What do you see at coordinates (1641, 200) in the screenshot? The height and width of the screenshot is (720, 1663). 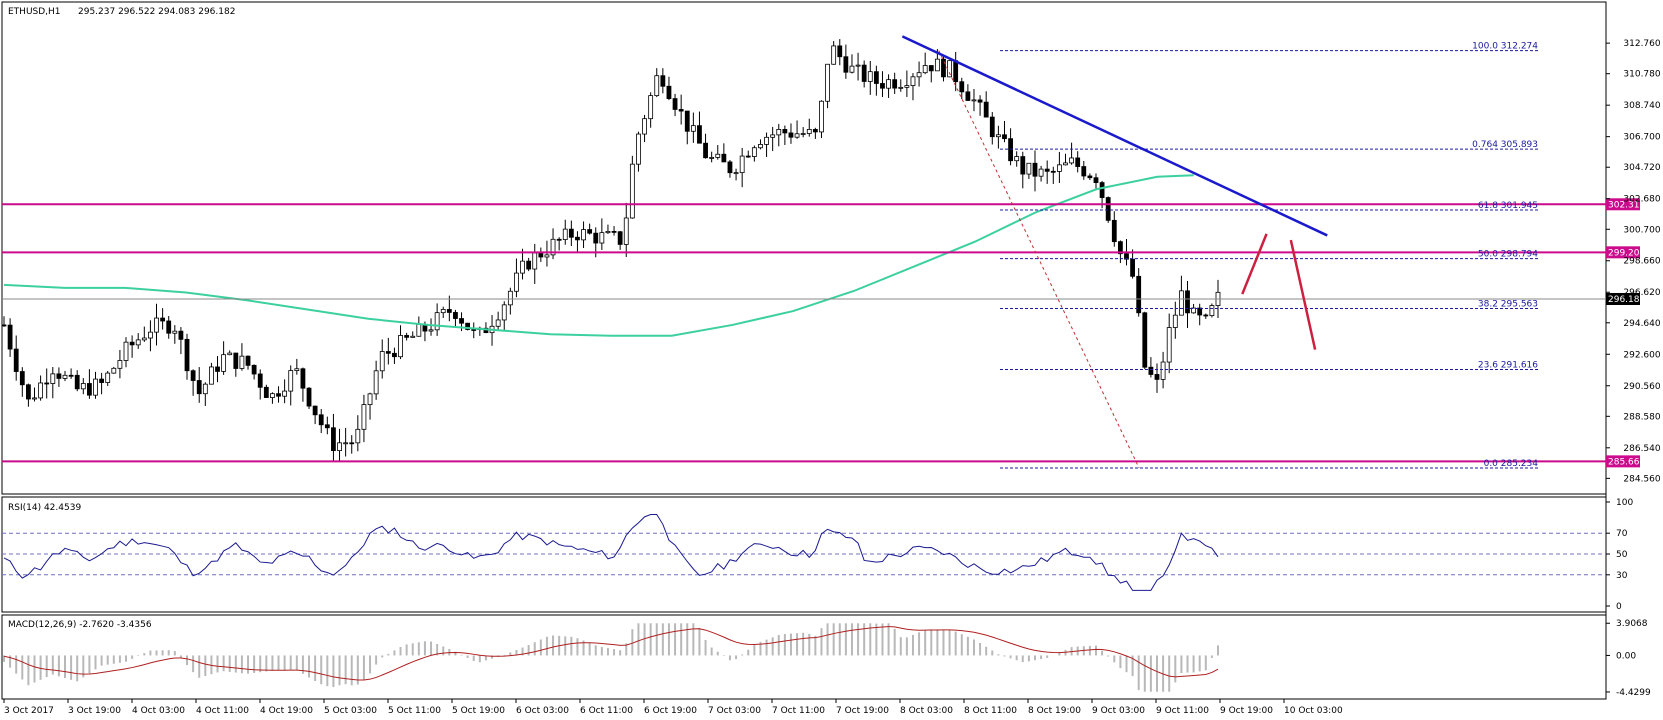 I see `price-tick-label: 302.680` at bounding box center [1641, 200].